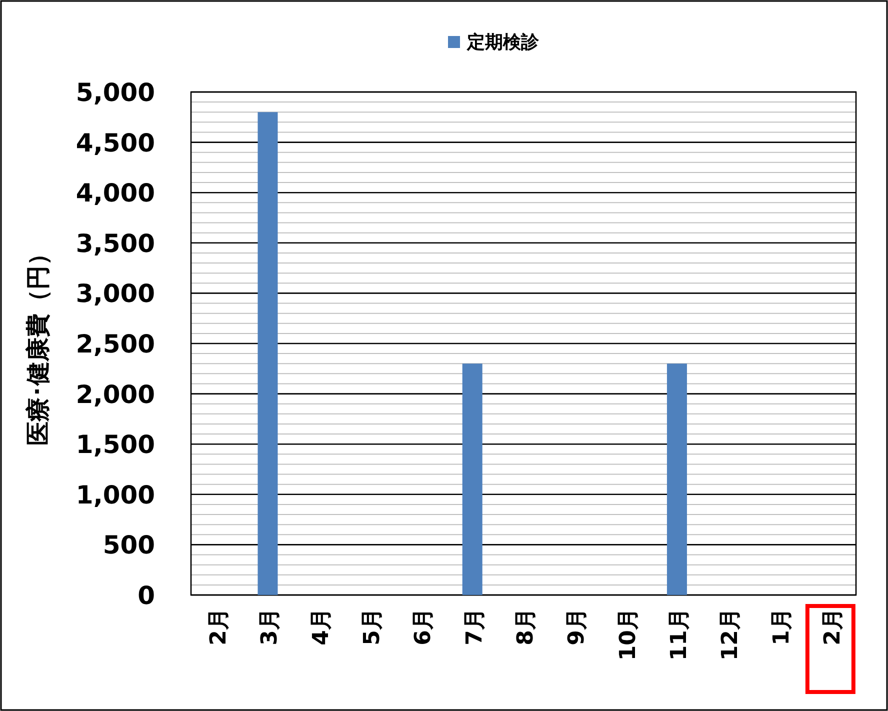 This screenshot has height=711, width=888. I want to click on x-tick-label: 4月, so click(321, 627).